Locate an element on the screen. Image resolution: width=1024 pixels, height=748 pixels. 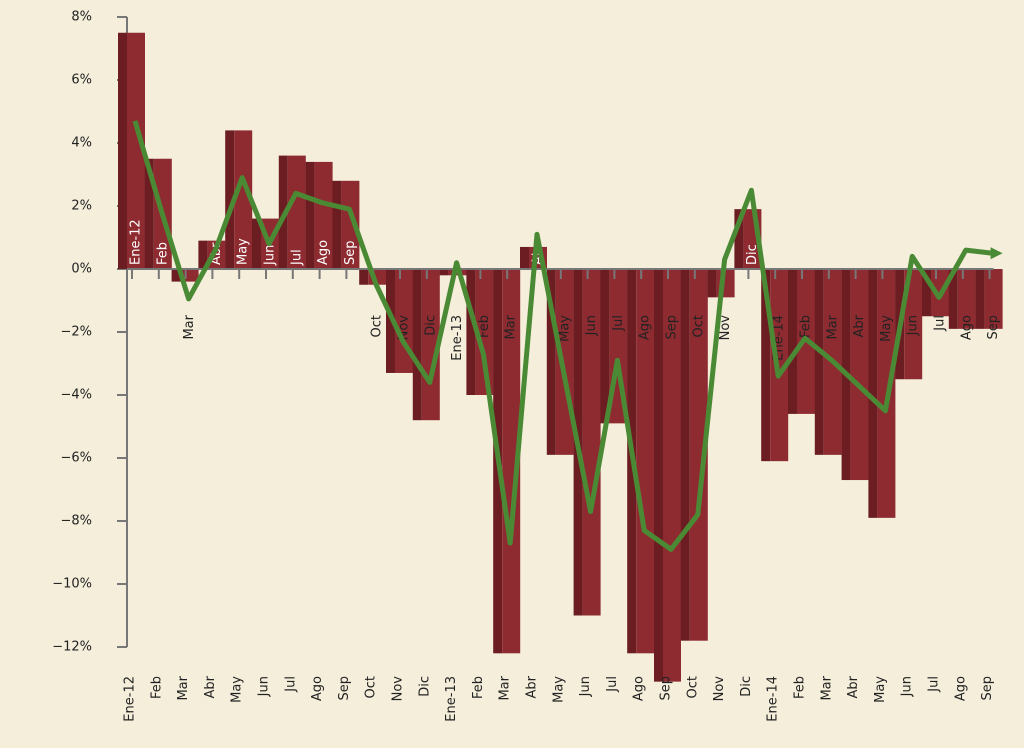
line-arrow is located at coordinates (996, 253).